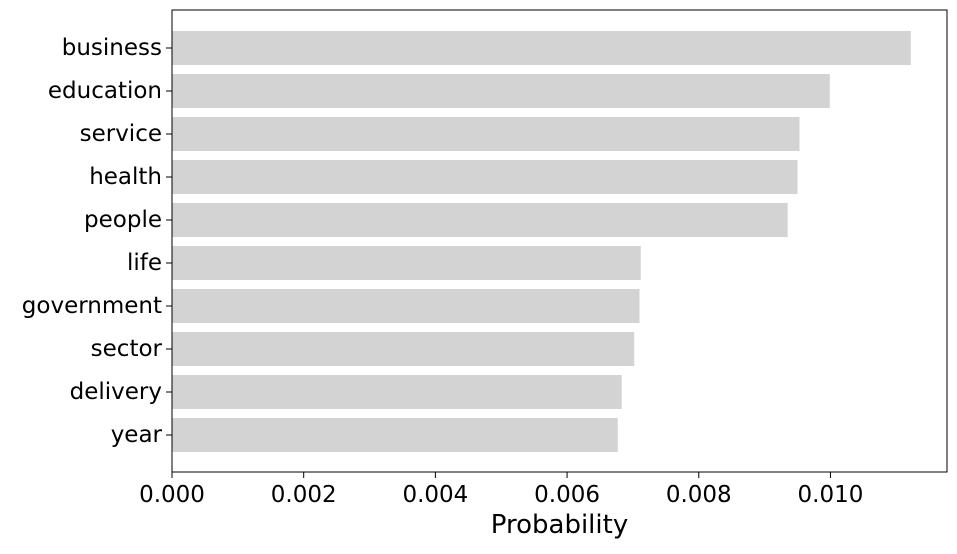  What do you see at coordinates (567, 495) in the screenshot?
I see `x-tick-label-3: 0.006` at bounding box center [567, 495].